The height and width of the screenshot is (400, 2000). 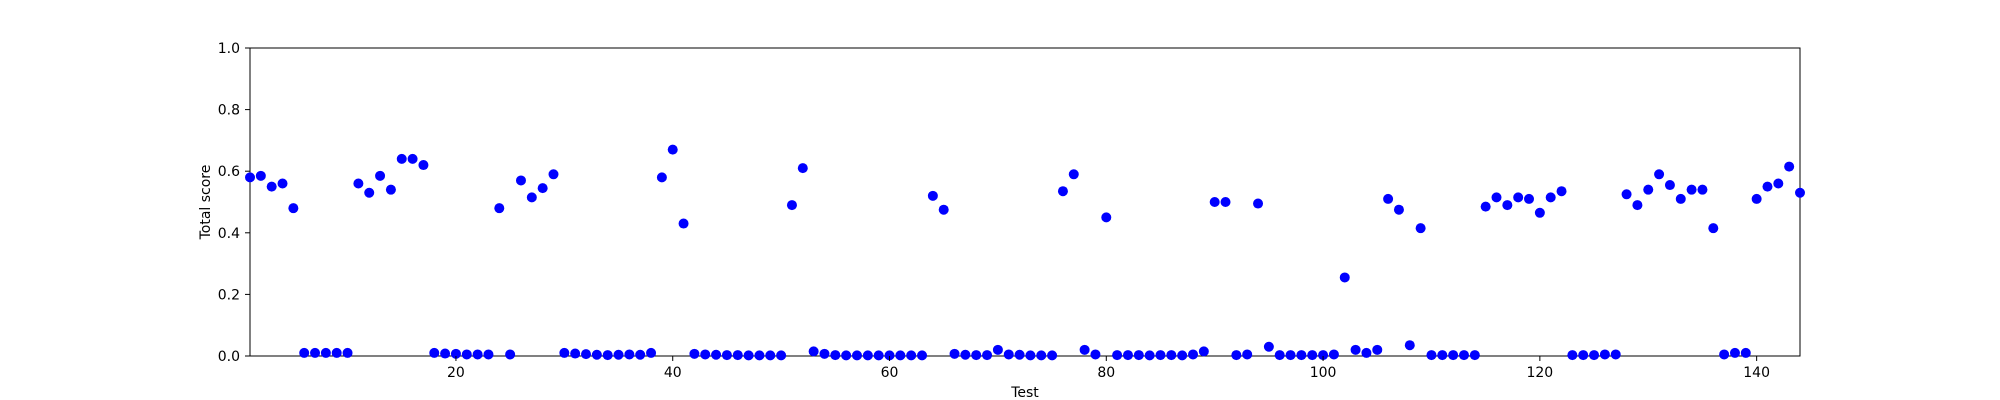 I want to click on x-tick-label: 140, so click(x=1756, y=373).